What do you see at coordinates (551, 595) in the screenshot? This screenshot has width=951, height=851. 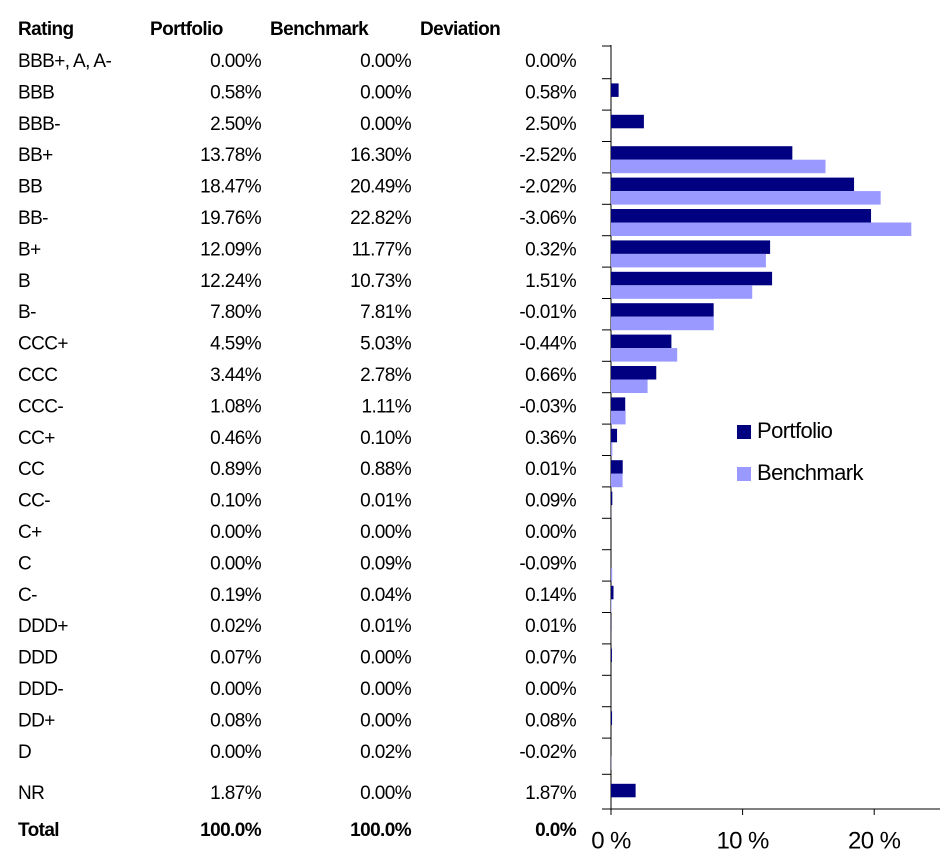 I see `deviation-value: 0.14%` at bounding box center [551, 595].